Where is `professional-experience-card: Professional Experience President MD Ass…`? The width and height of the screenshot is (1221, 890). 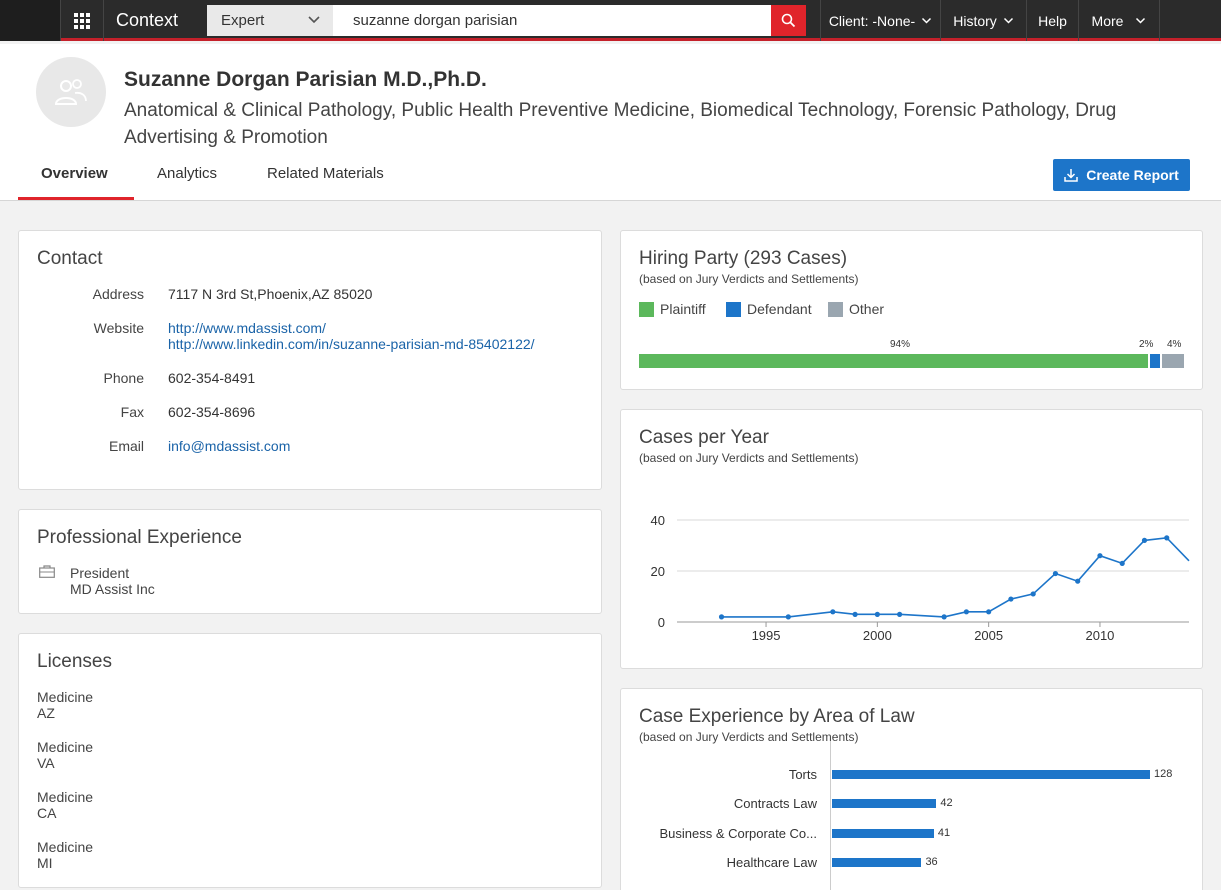
professional-experience-card: Professional Experience President MD Ass… is located at coordinates (310, 561).